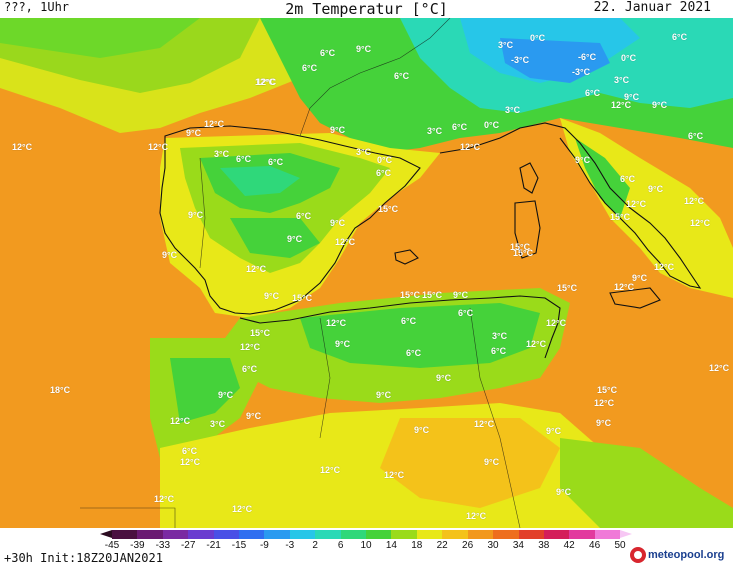  Describe the element at coordinates (340, 545) in the screenshot. I see `colorbar-tick-label: 6` at that location.